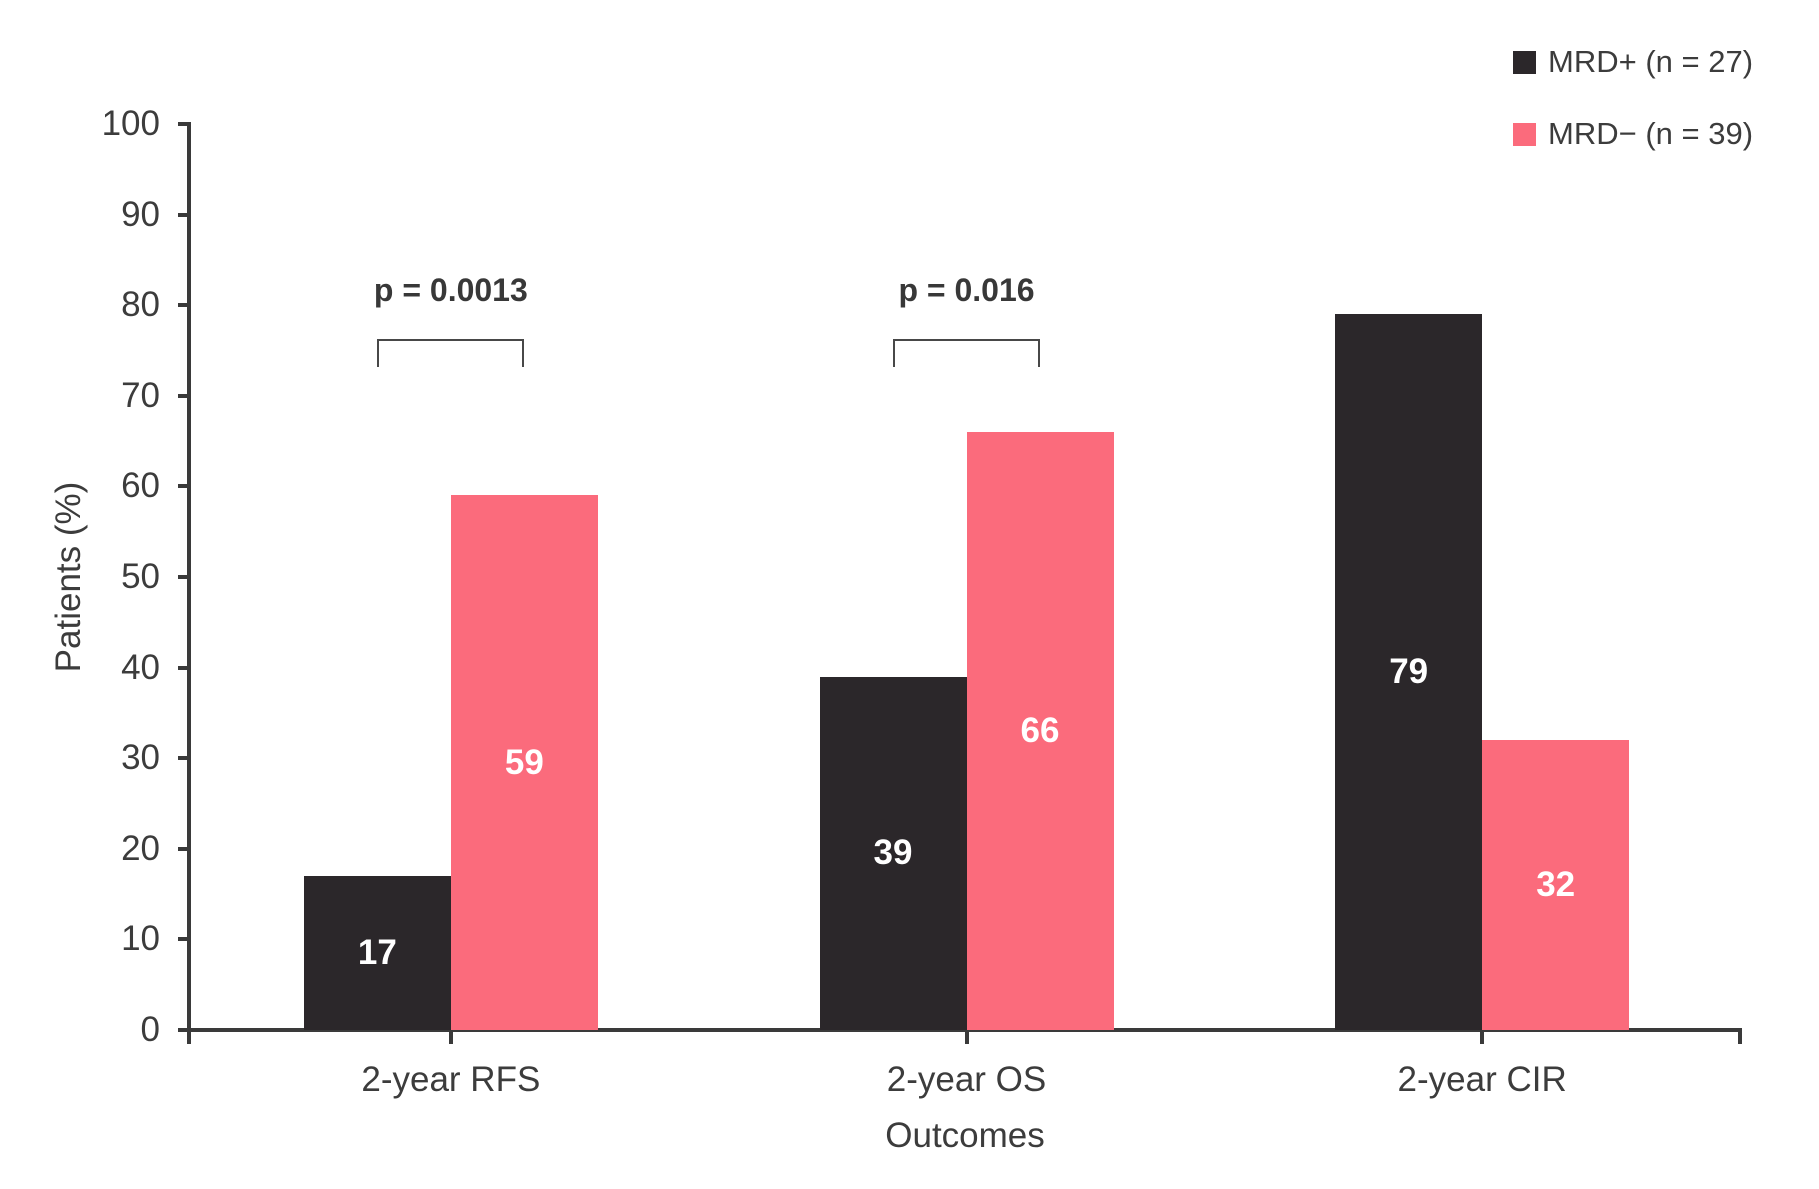 This screenshot has width=1819, height=1189. Describe the element at coordinates (1651, 61) in the screenshot. I see `legend-label: MRD+ (n = 27)` at that location.